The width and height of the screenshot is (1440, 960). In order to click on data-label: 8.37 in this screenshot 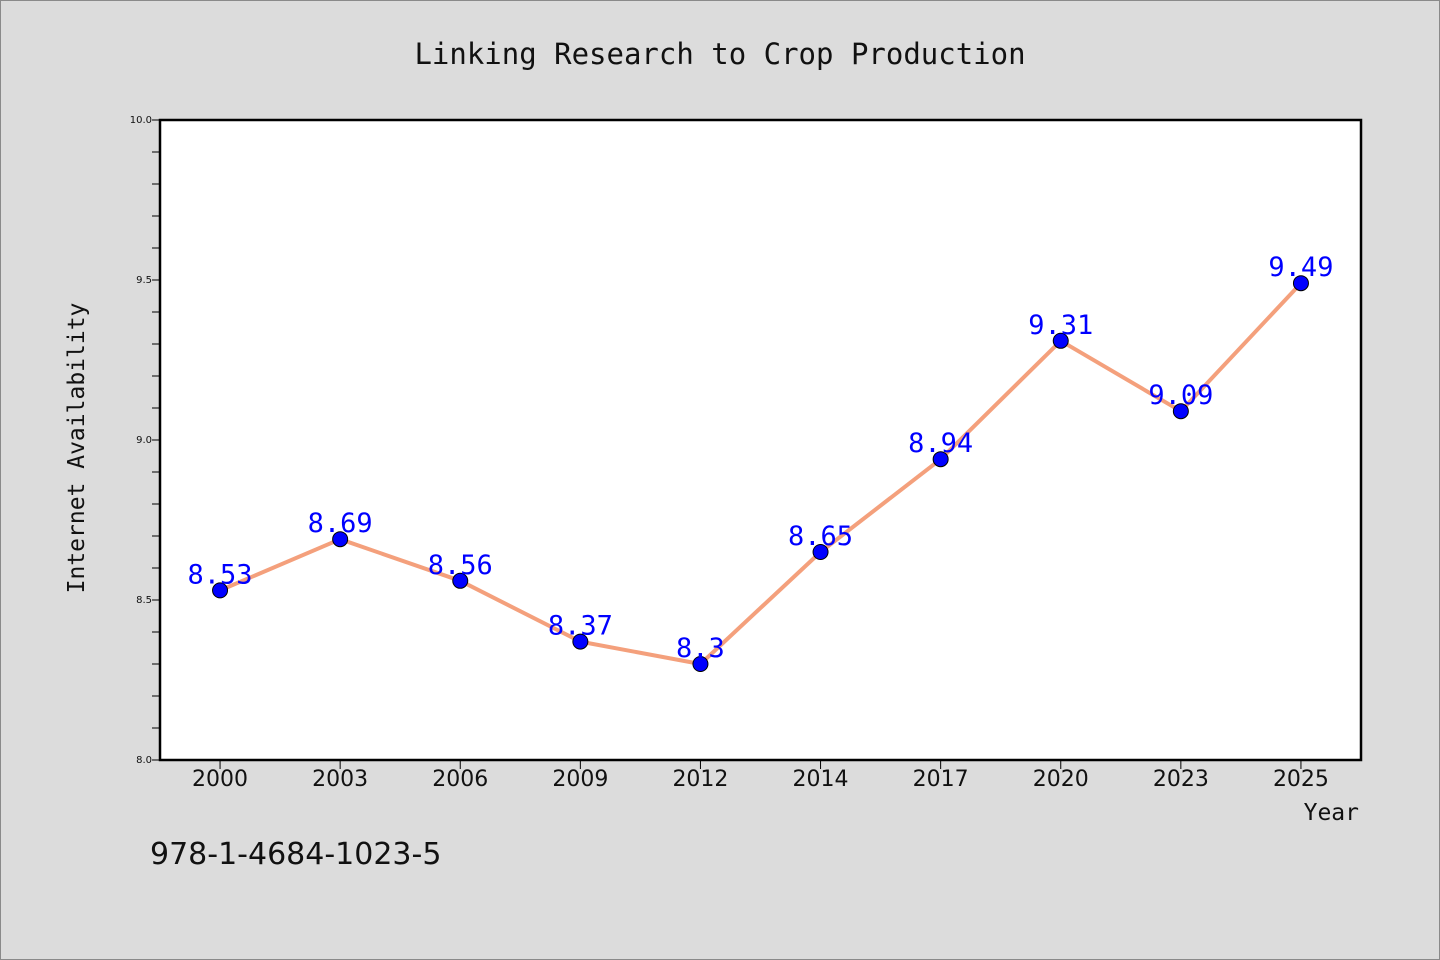, I will do `click(580, 626)`.